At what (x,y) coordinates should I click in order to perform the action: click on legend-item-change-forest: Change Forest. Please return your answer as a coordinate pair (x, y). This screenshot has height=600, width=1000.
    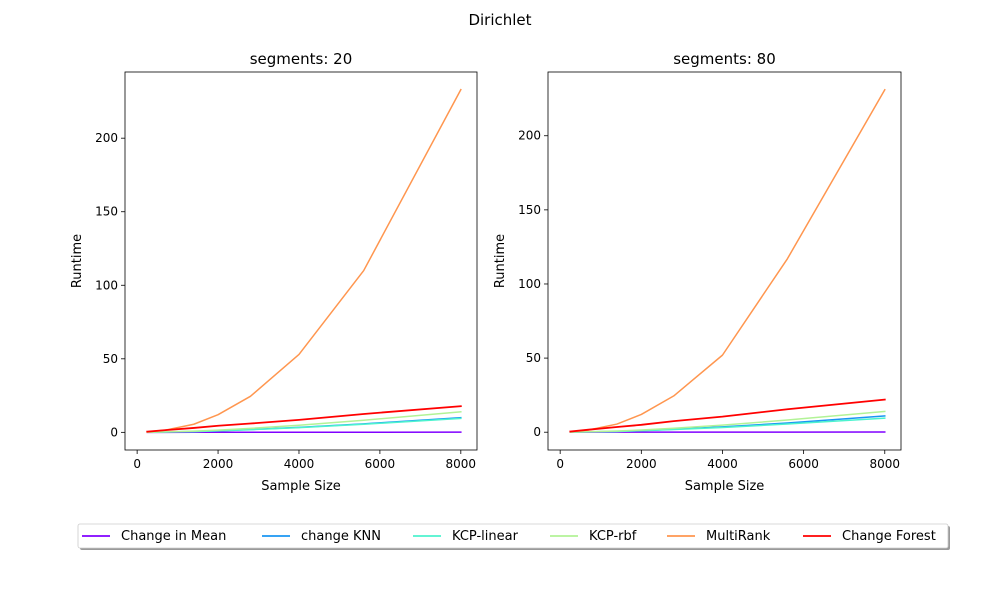
    Looking at the image, I should click on (869, 536).